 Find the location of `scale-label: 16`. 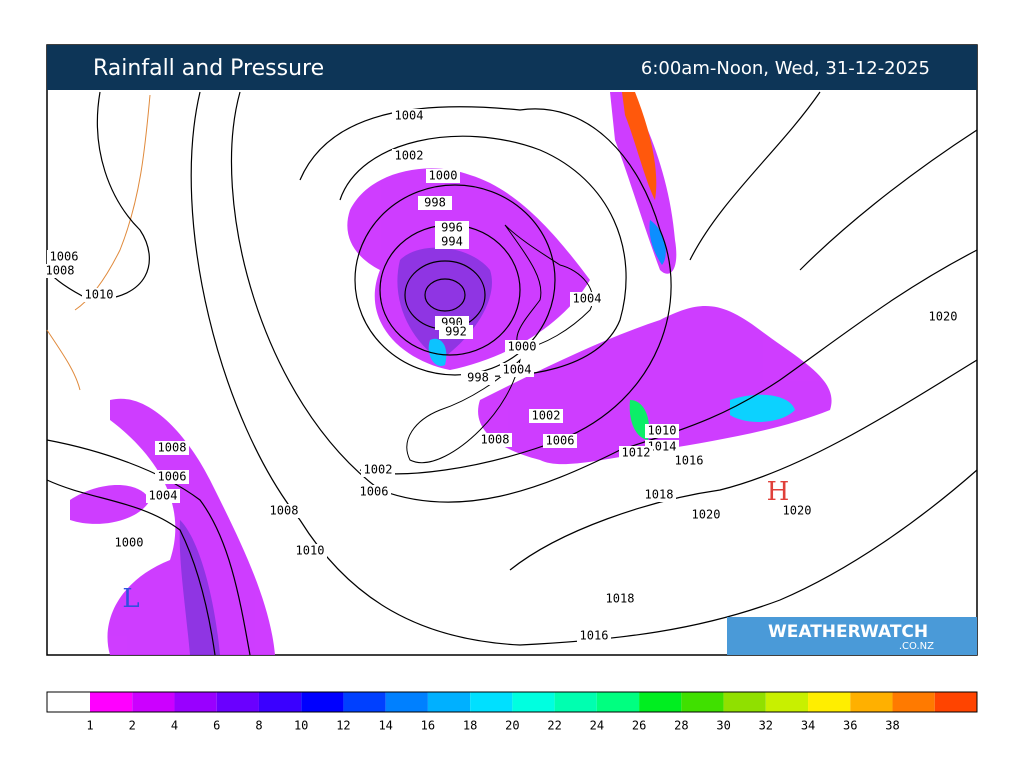

scale-label: 16 is located at coordinates (428, 726).